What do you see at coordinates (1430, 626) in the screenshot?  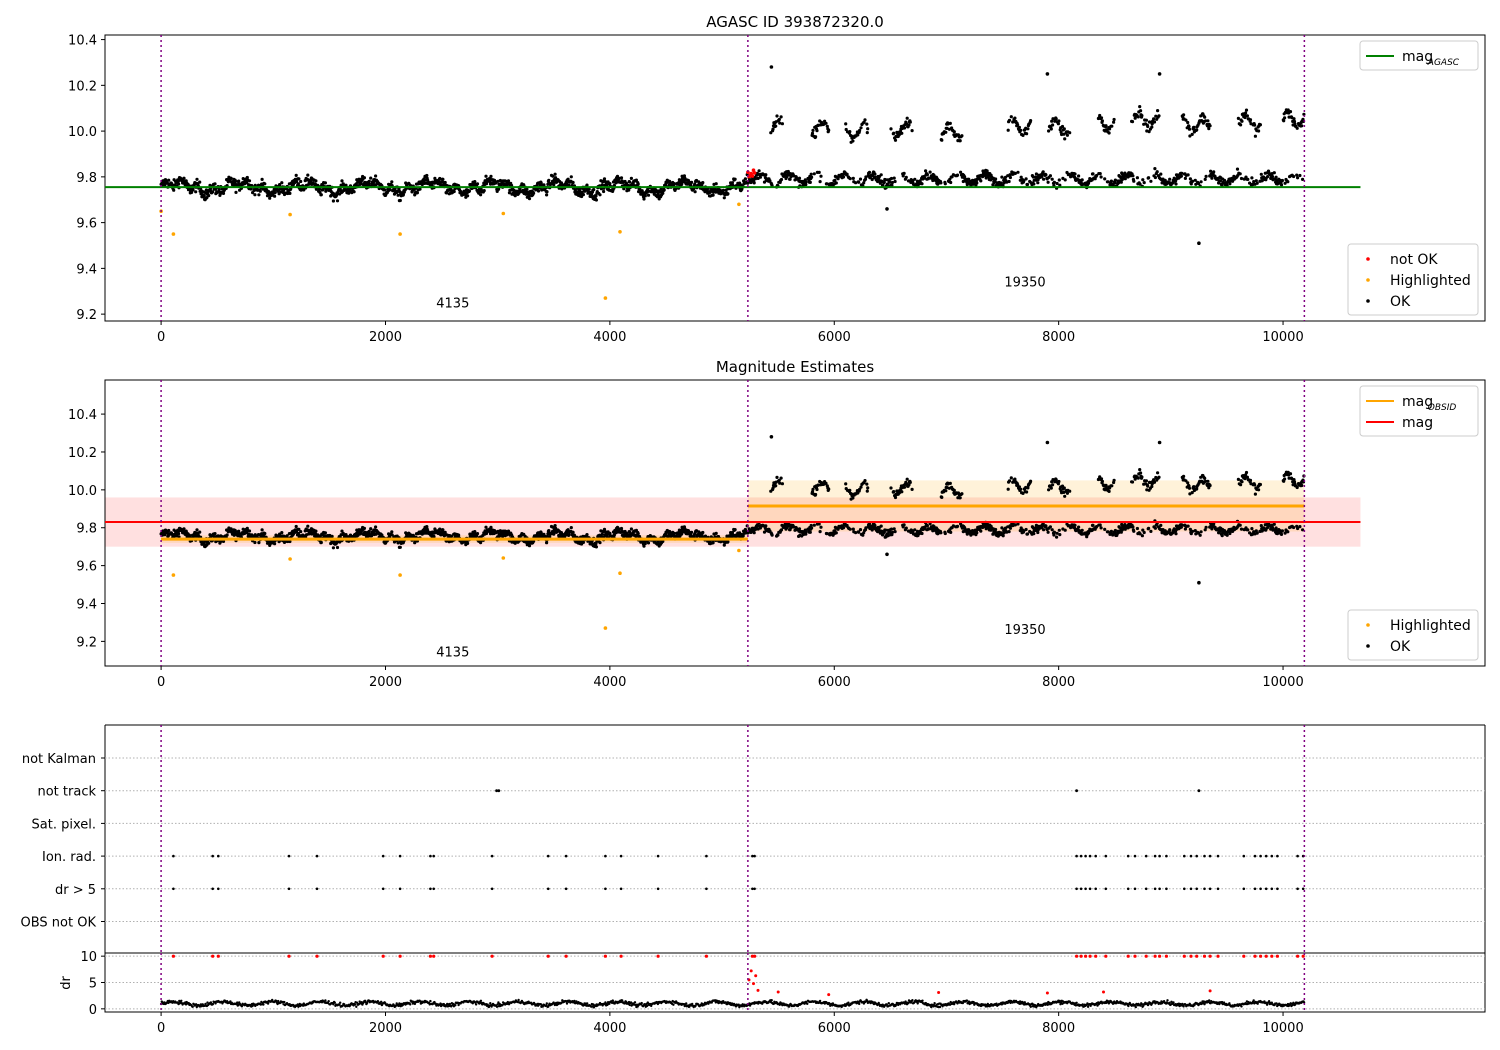 I see `estimates-legend-bottom-label: Highlighted` at bounding box center [1430, 626].